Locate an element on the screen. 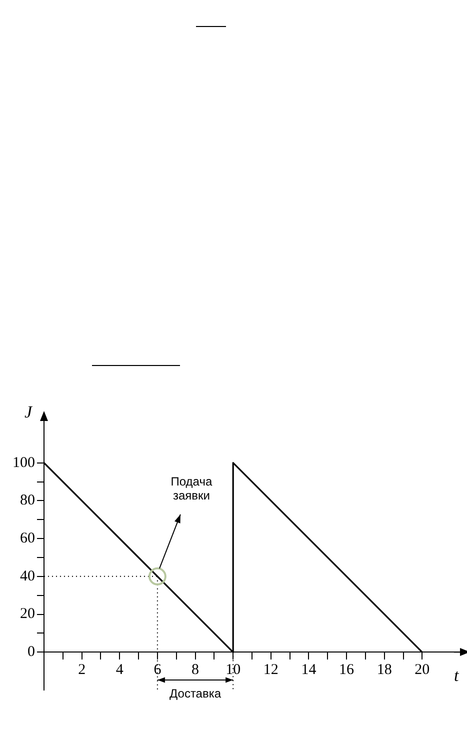 The image size is (467, 737). y-tick-label: 0 is located at coordinates (31, 652).